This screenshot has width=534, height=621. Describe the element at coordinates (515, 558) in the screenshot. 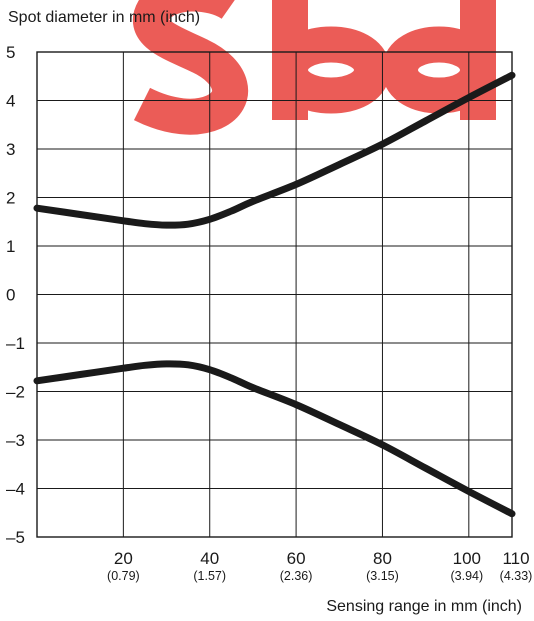

I see `x-tick-label: 110` at that location.